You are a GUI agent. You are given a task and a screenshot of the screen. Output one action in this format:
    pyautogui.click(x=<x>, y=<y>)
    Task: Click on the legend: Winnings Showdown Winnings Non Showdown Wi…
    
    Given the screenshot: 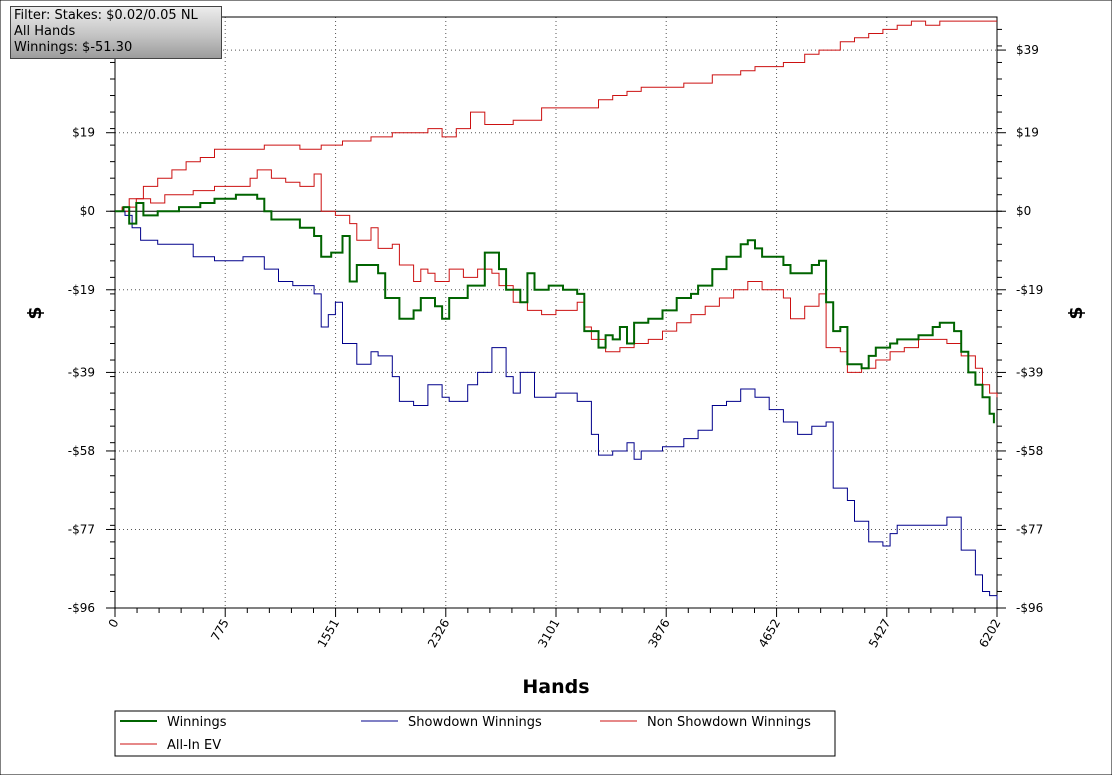 What is the action you would take?
    pyautogui.click(x=475, y=733)
    